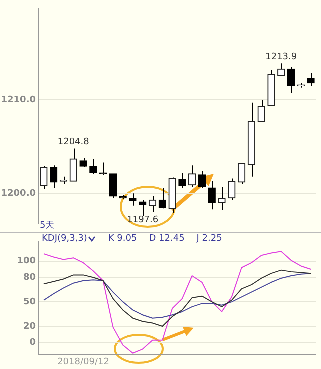 The height and width of the screenshot is (369, 321). I want to click on annotation: 1213.9, so click(282, 57).